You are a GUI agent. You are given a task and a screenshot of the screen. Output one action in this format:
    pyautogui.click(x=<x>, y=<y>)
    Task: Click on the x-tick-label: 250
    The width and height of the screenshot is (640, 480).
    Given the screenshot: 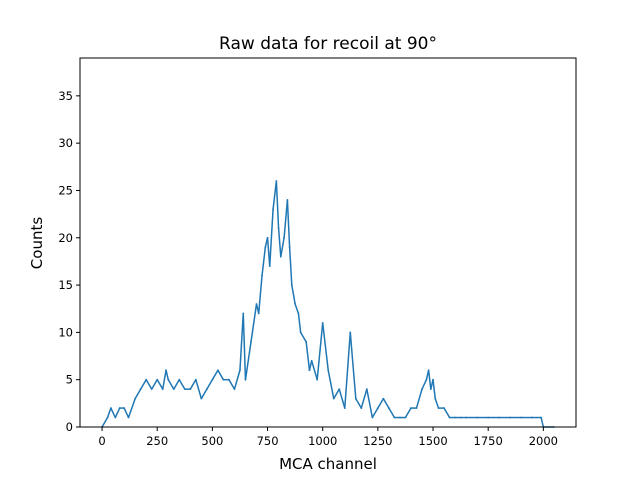 What is the action you would take?
    pyautogui.click(x=157, y=441)
    